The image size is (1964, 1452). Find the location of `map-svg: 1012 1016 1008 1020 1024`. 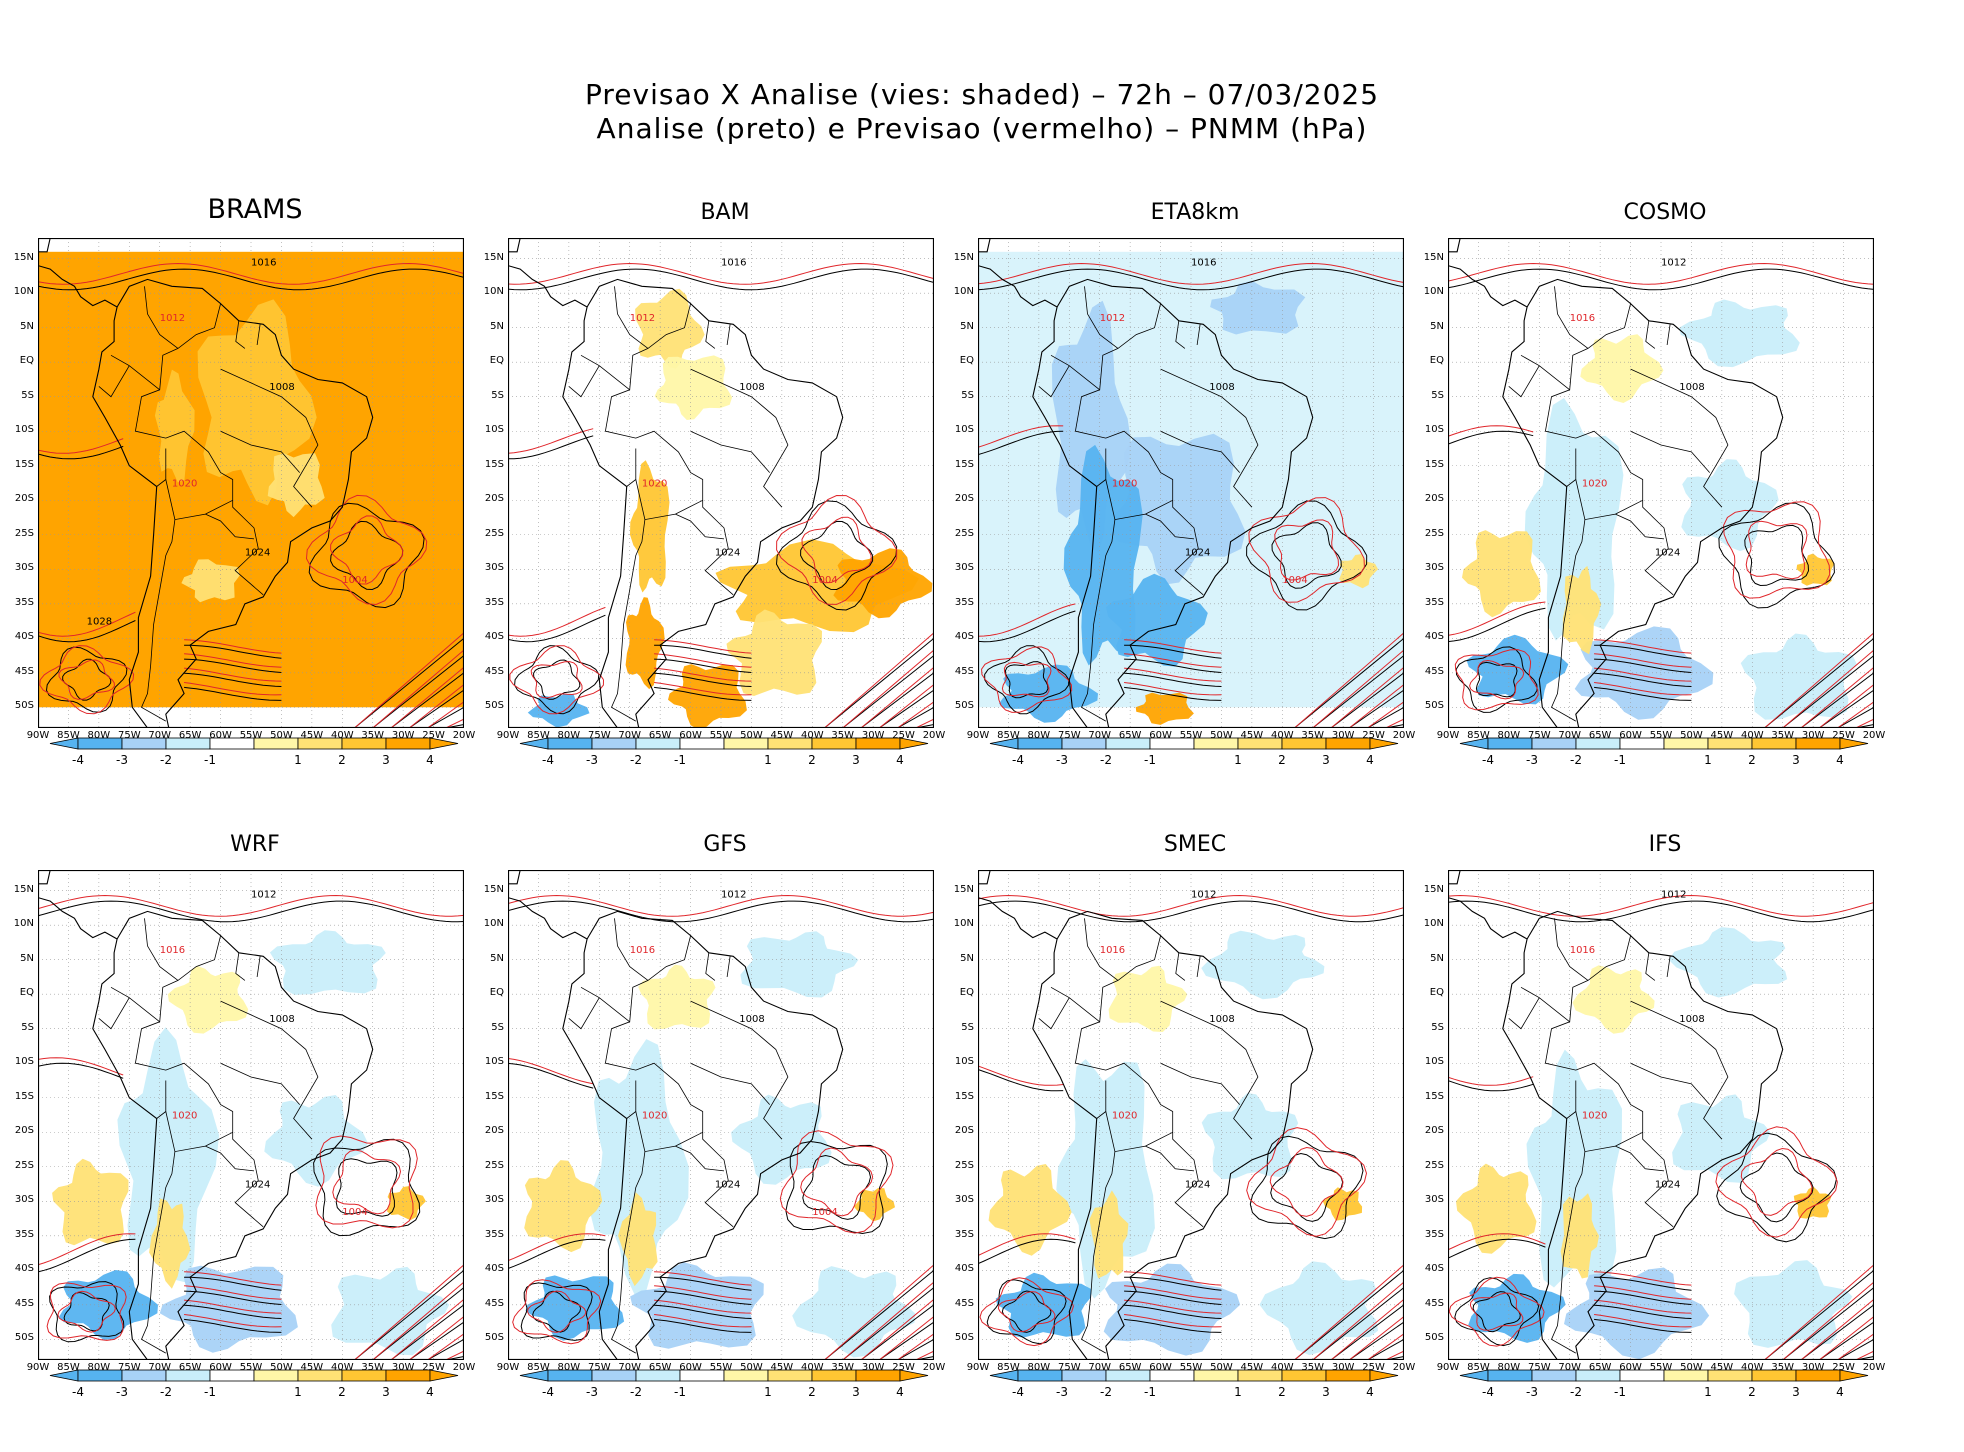

map-svg: 1012 1016 1008 1020 1024 is located at coordinates (1661, 1115).